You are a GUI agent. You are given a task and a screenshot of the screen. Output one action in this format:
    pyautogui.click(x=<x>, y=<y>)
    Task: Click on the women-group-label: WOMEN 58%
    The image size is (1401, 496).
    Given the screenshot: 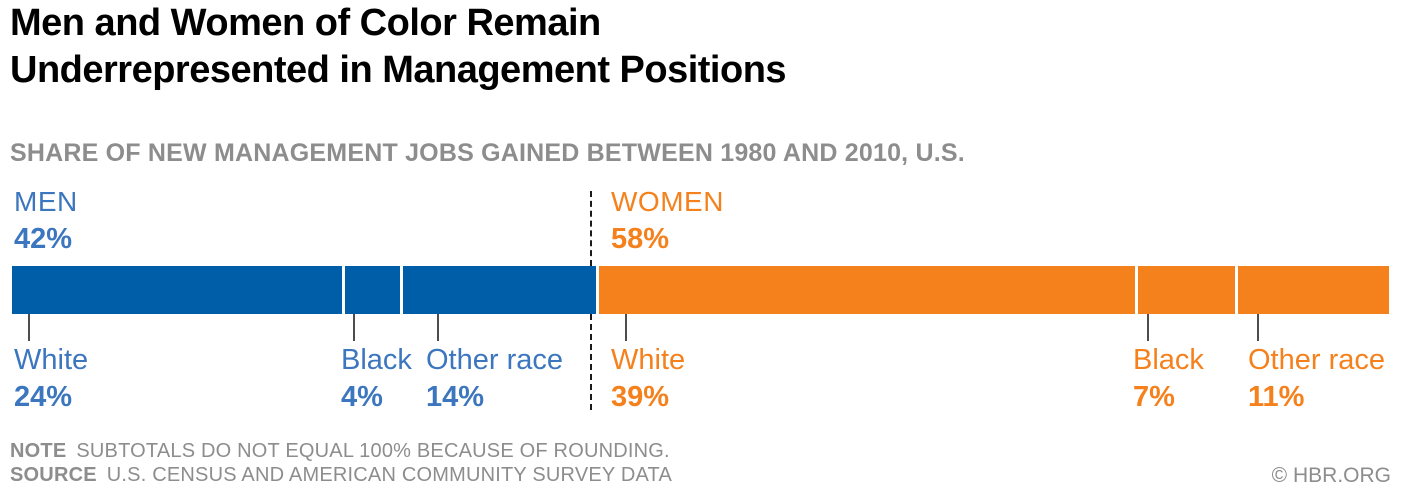 What is the action you would take?
    pyautogui.click(x=667, y=221)
    